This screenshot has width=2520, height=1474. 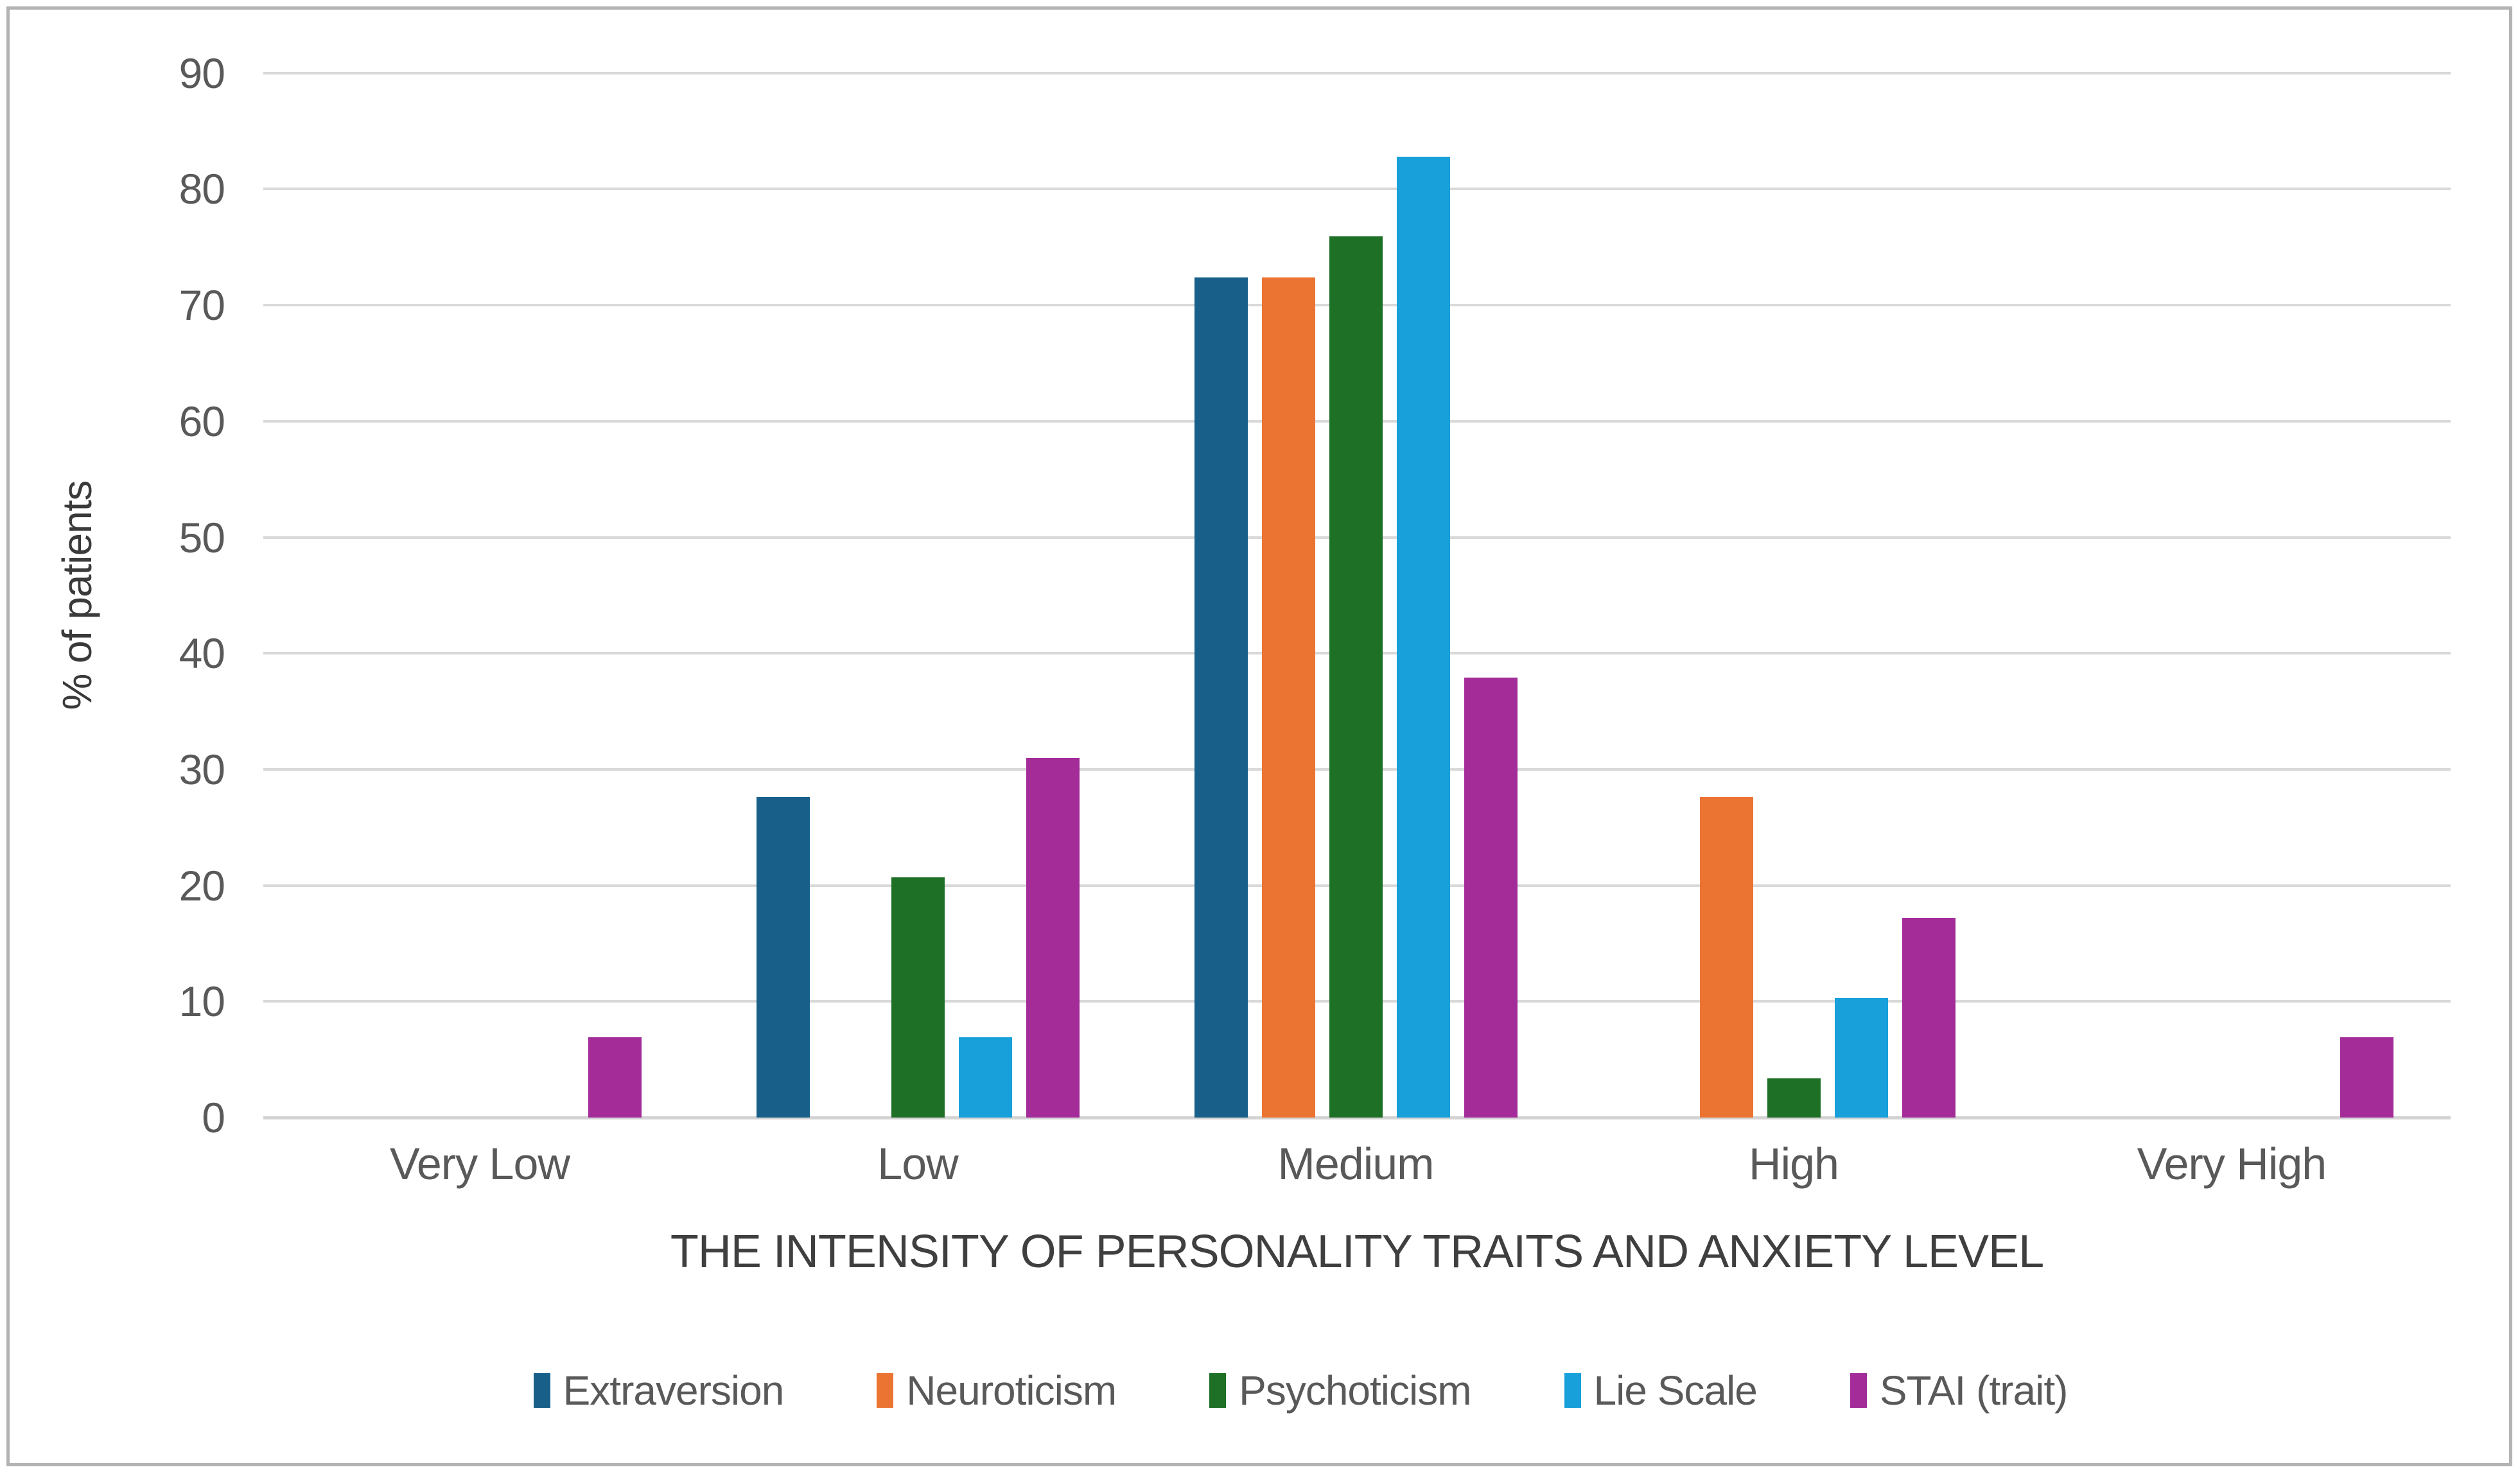 What do you see at coordinates (985, 1077) in the screenshot?
I see `bar-lie-scale-low` at bounding box center [985, 1077].